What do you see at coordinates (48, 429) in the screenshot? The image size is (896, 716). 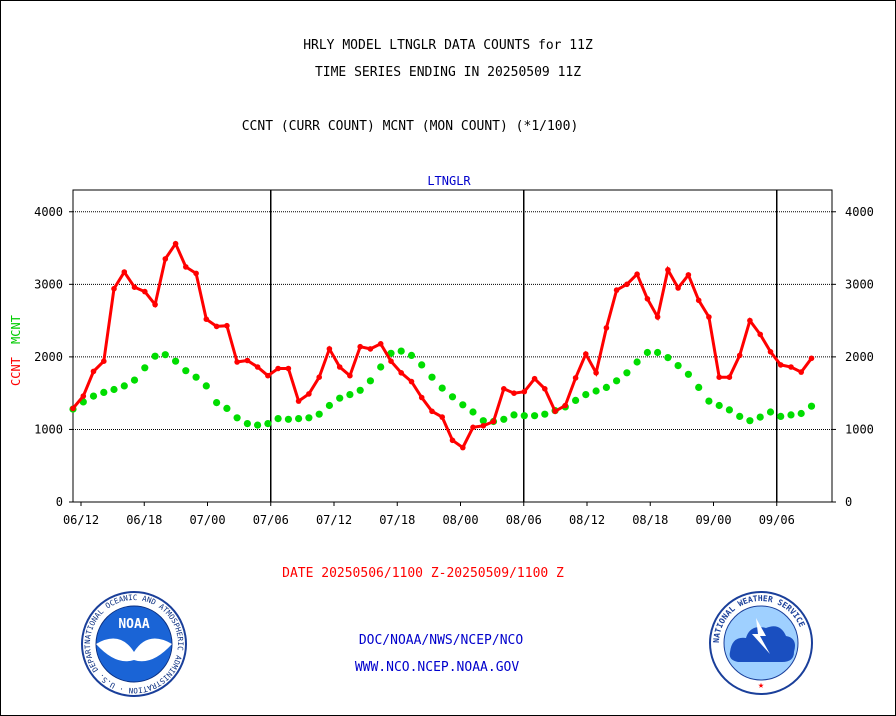 I see `y-tick-label-left-1000: 1000` at bounding box center [48, 429].